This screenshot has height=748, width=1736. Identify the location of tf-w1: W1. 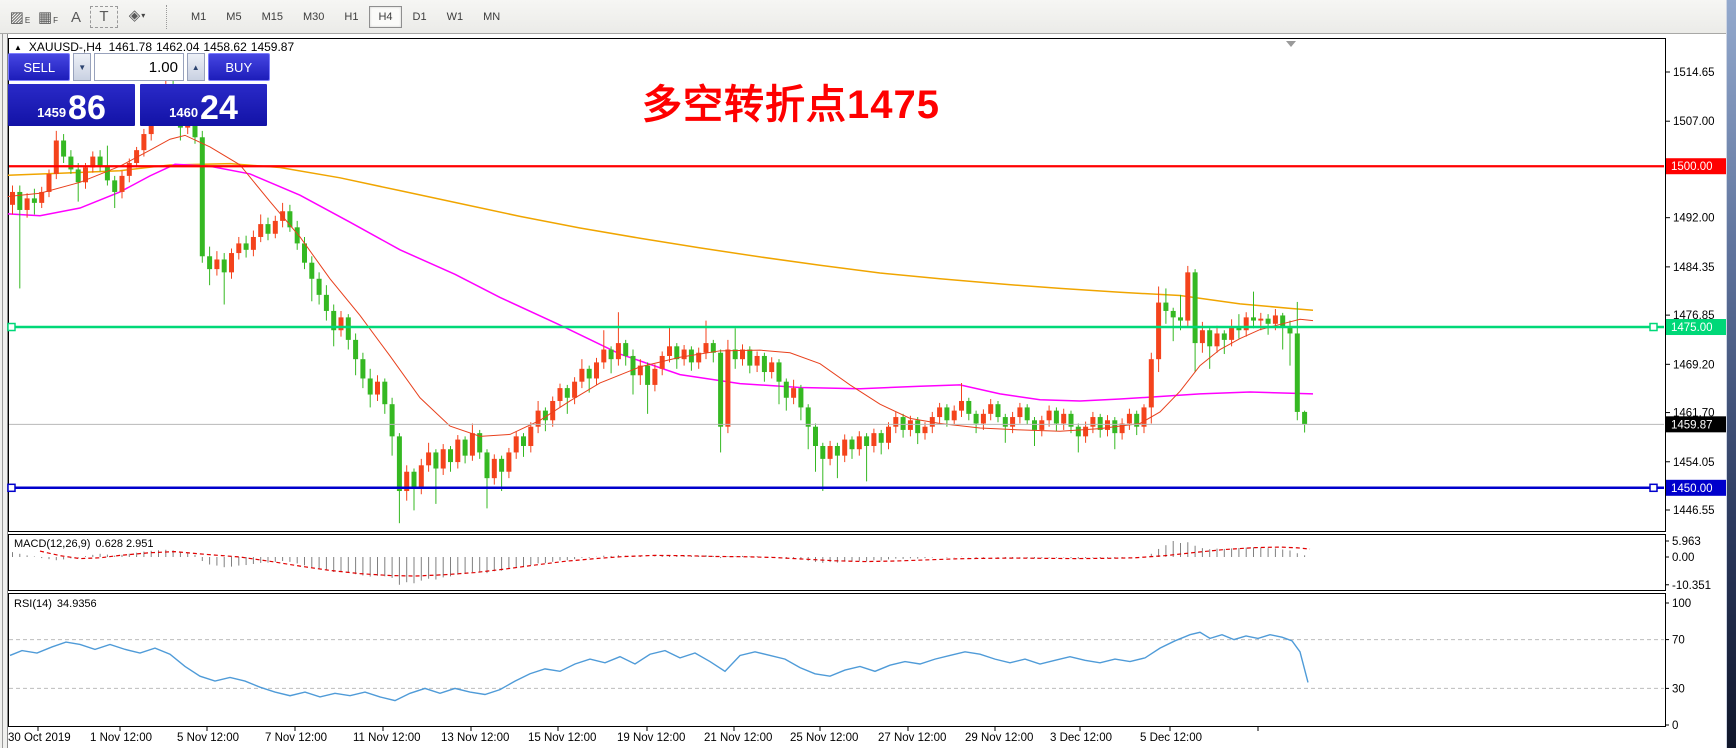
(455, 17).